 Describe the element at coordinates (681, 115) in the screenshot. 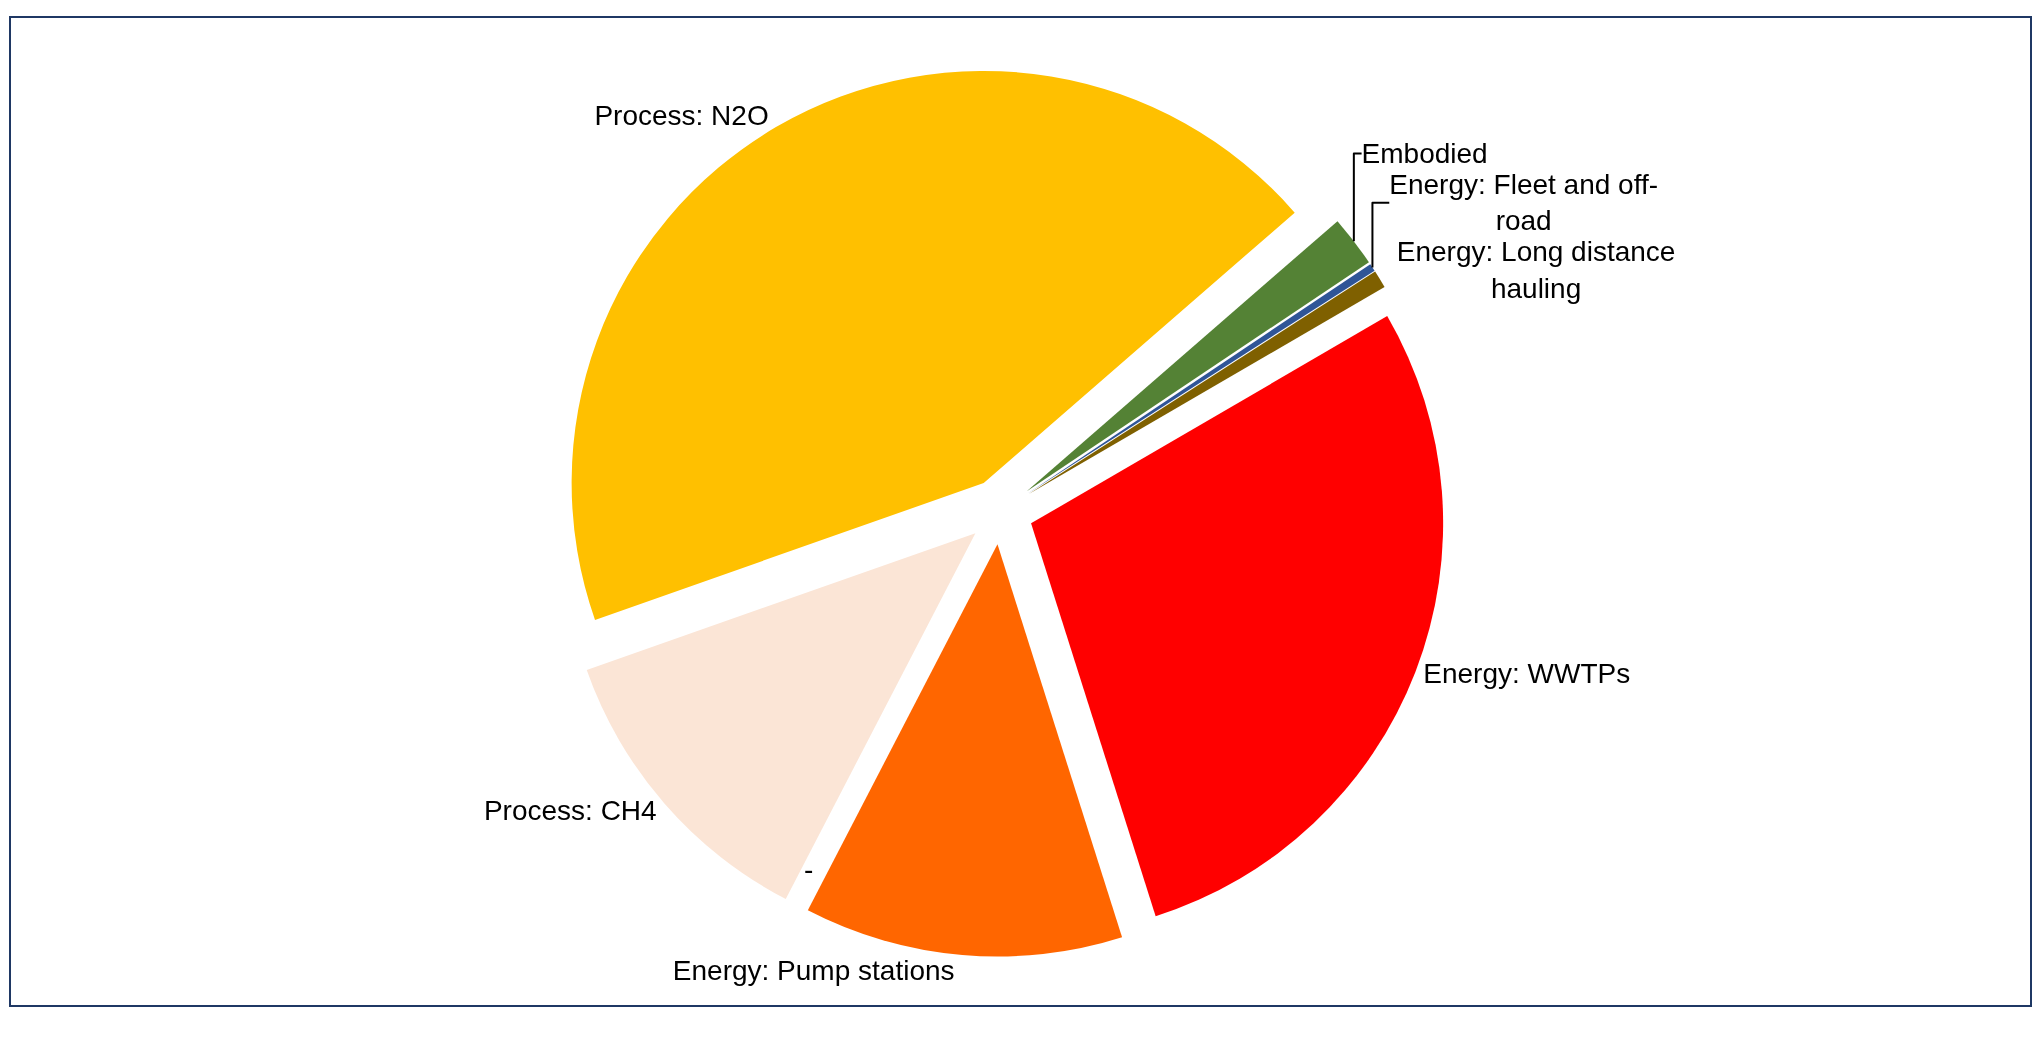

I see `slice-label: Process: N2O` at that location.